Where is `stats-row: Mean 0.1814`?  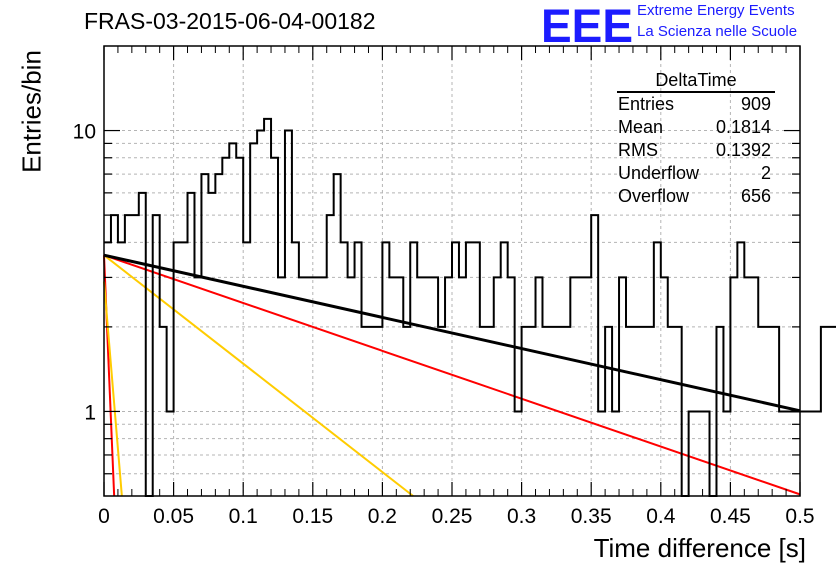
stats-row: Mean 0.1814 is located at coordinates (696, 127).